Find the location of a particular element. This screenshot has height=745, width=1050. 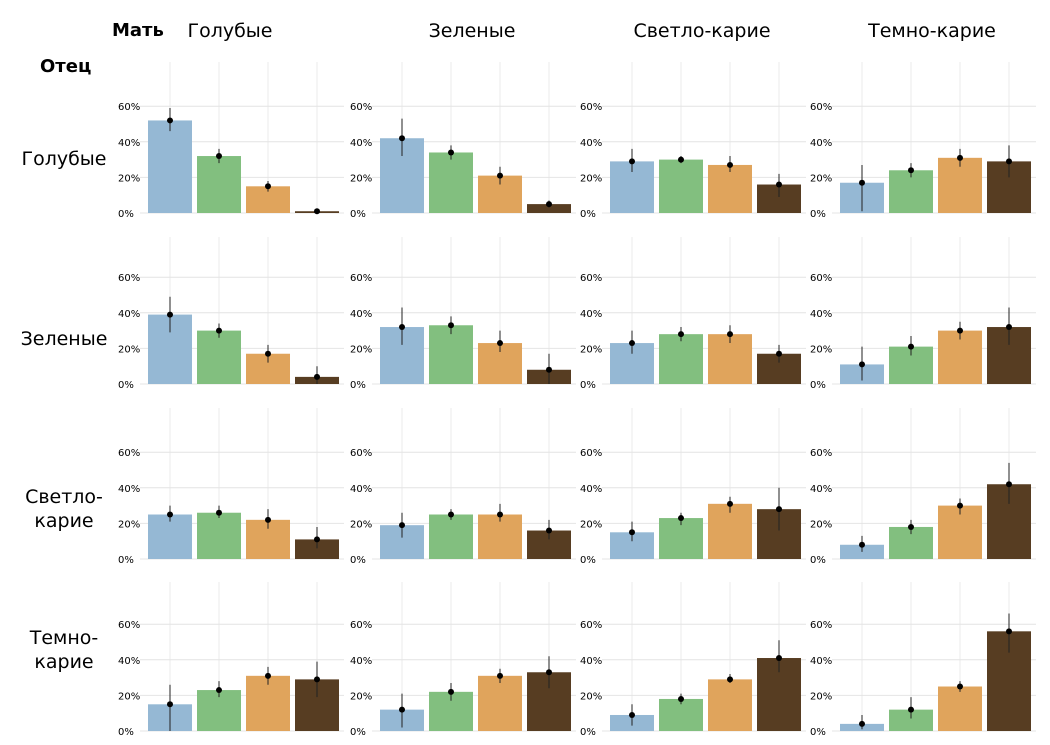

column-label-light-brown: Светло-карие is located at coordinates (702, 31).